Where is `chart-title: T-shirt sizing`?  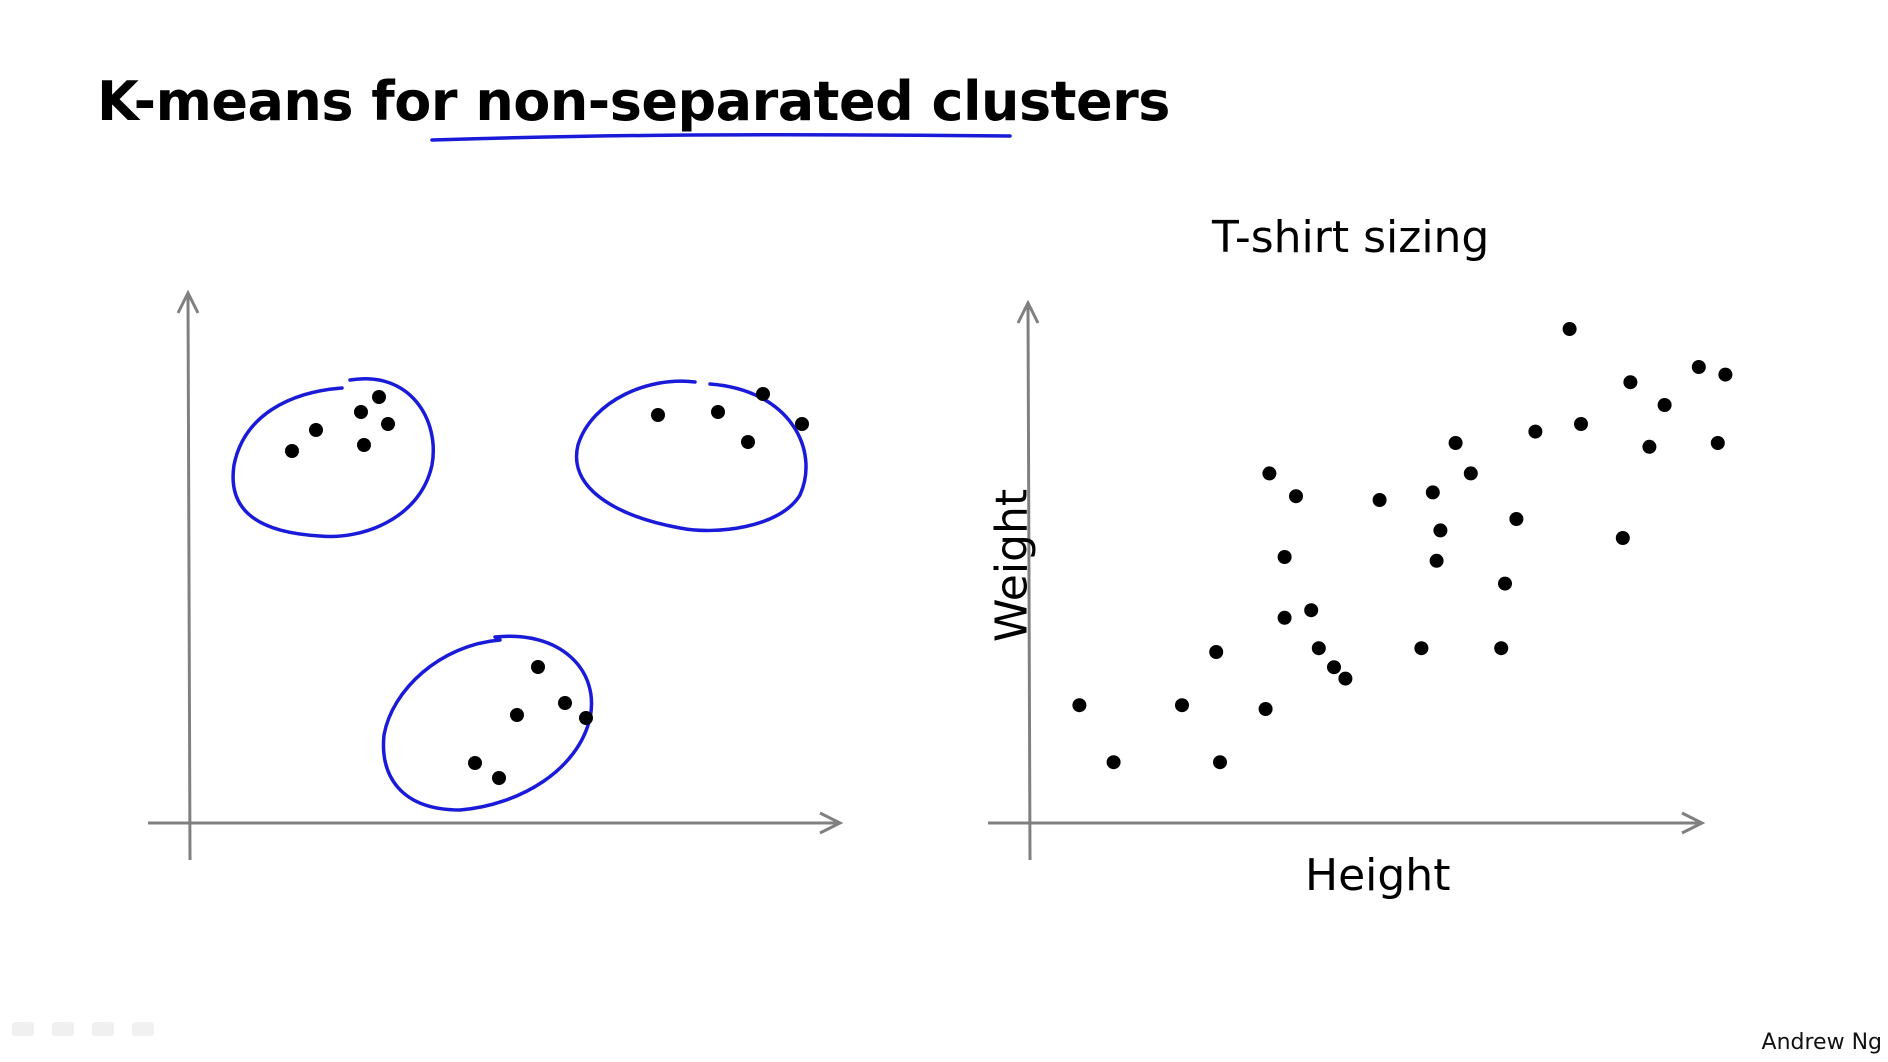
chart-title: T-shirt sizing is located at coordinates (1351, 237).